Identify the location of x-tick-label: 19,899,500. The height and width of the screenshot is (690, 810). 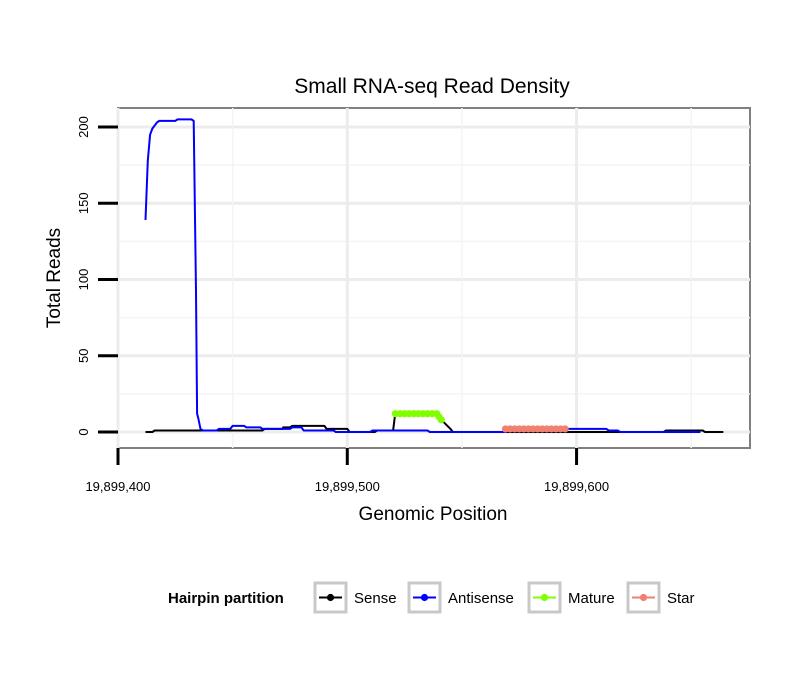
(347, 486).